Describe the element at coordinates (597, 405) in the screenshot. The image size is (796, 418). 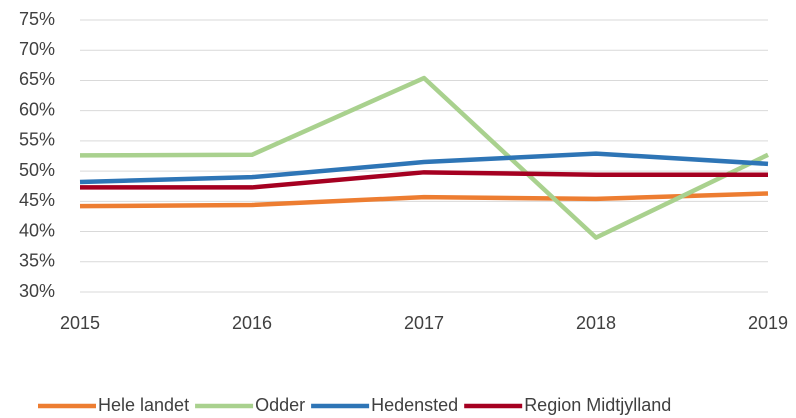
I see `legend-label: Region Midtjylland` at that location.